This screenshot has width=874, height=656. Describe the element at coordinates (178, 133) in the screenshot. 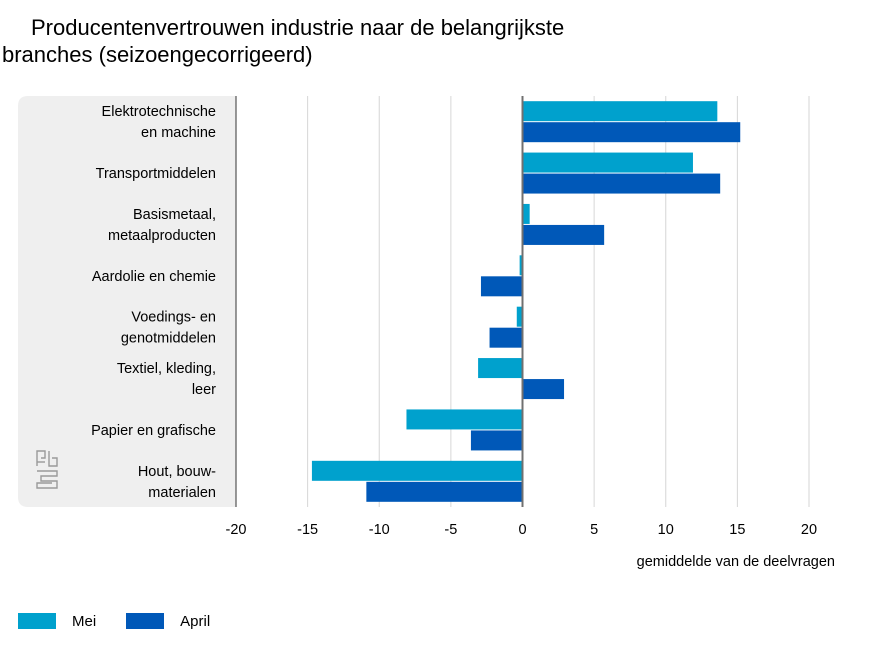

I see `category-label-line: en machine` at that location.